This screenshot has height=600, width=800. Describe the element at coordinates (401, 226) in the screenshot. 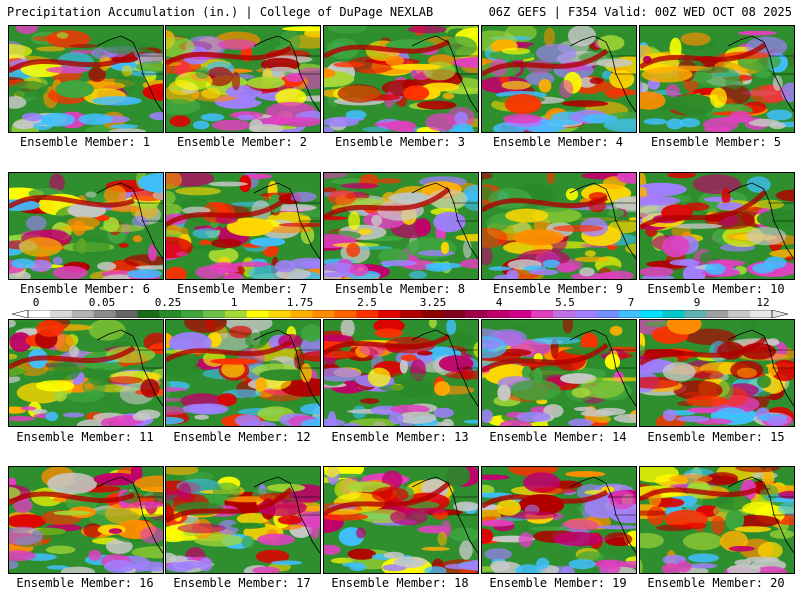

I see `ensemble-member-8-map` at that location.